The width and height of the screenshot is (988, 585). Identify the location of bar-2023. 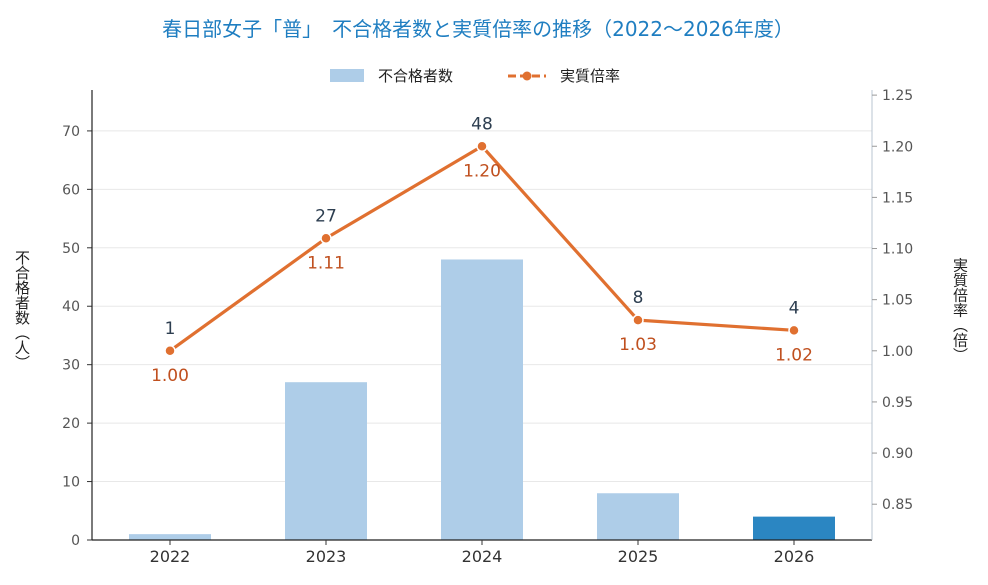
(326, 461).